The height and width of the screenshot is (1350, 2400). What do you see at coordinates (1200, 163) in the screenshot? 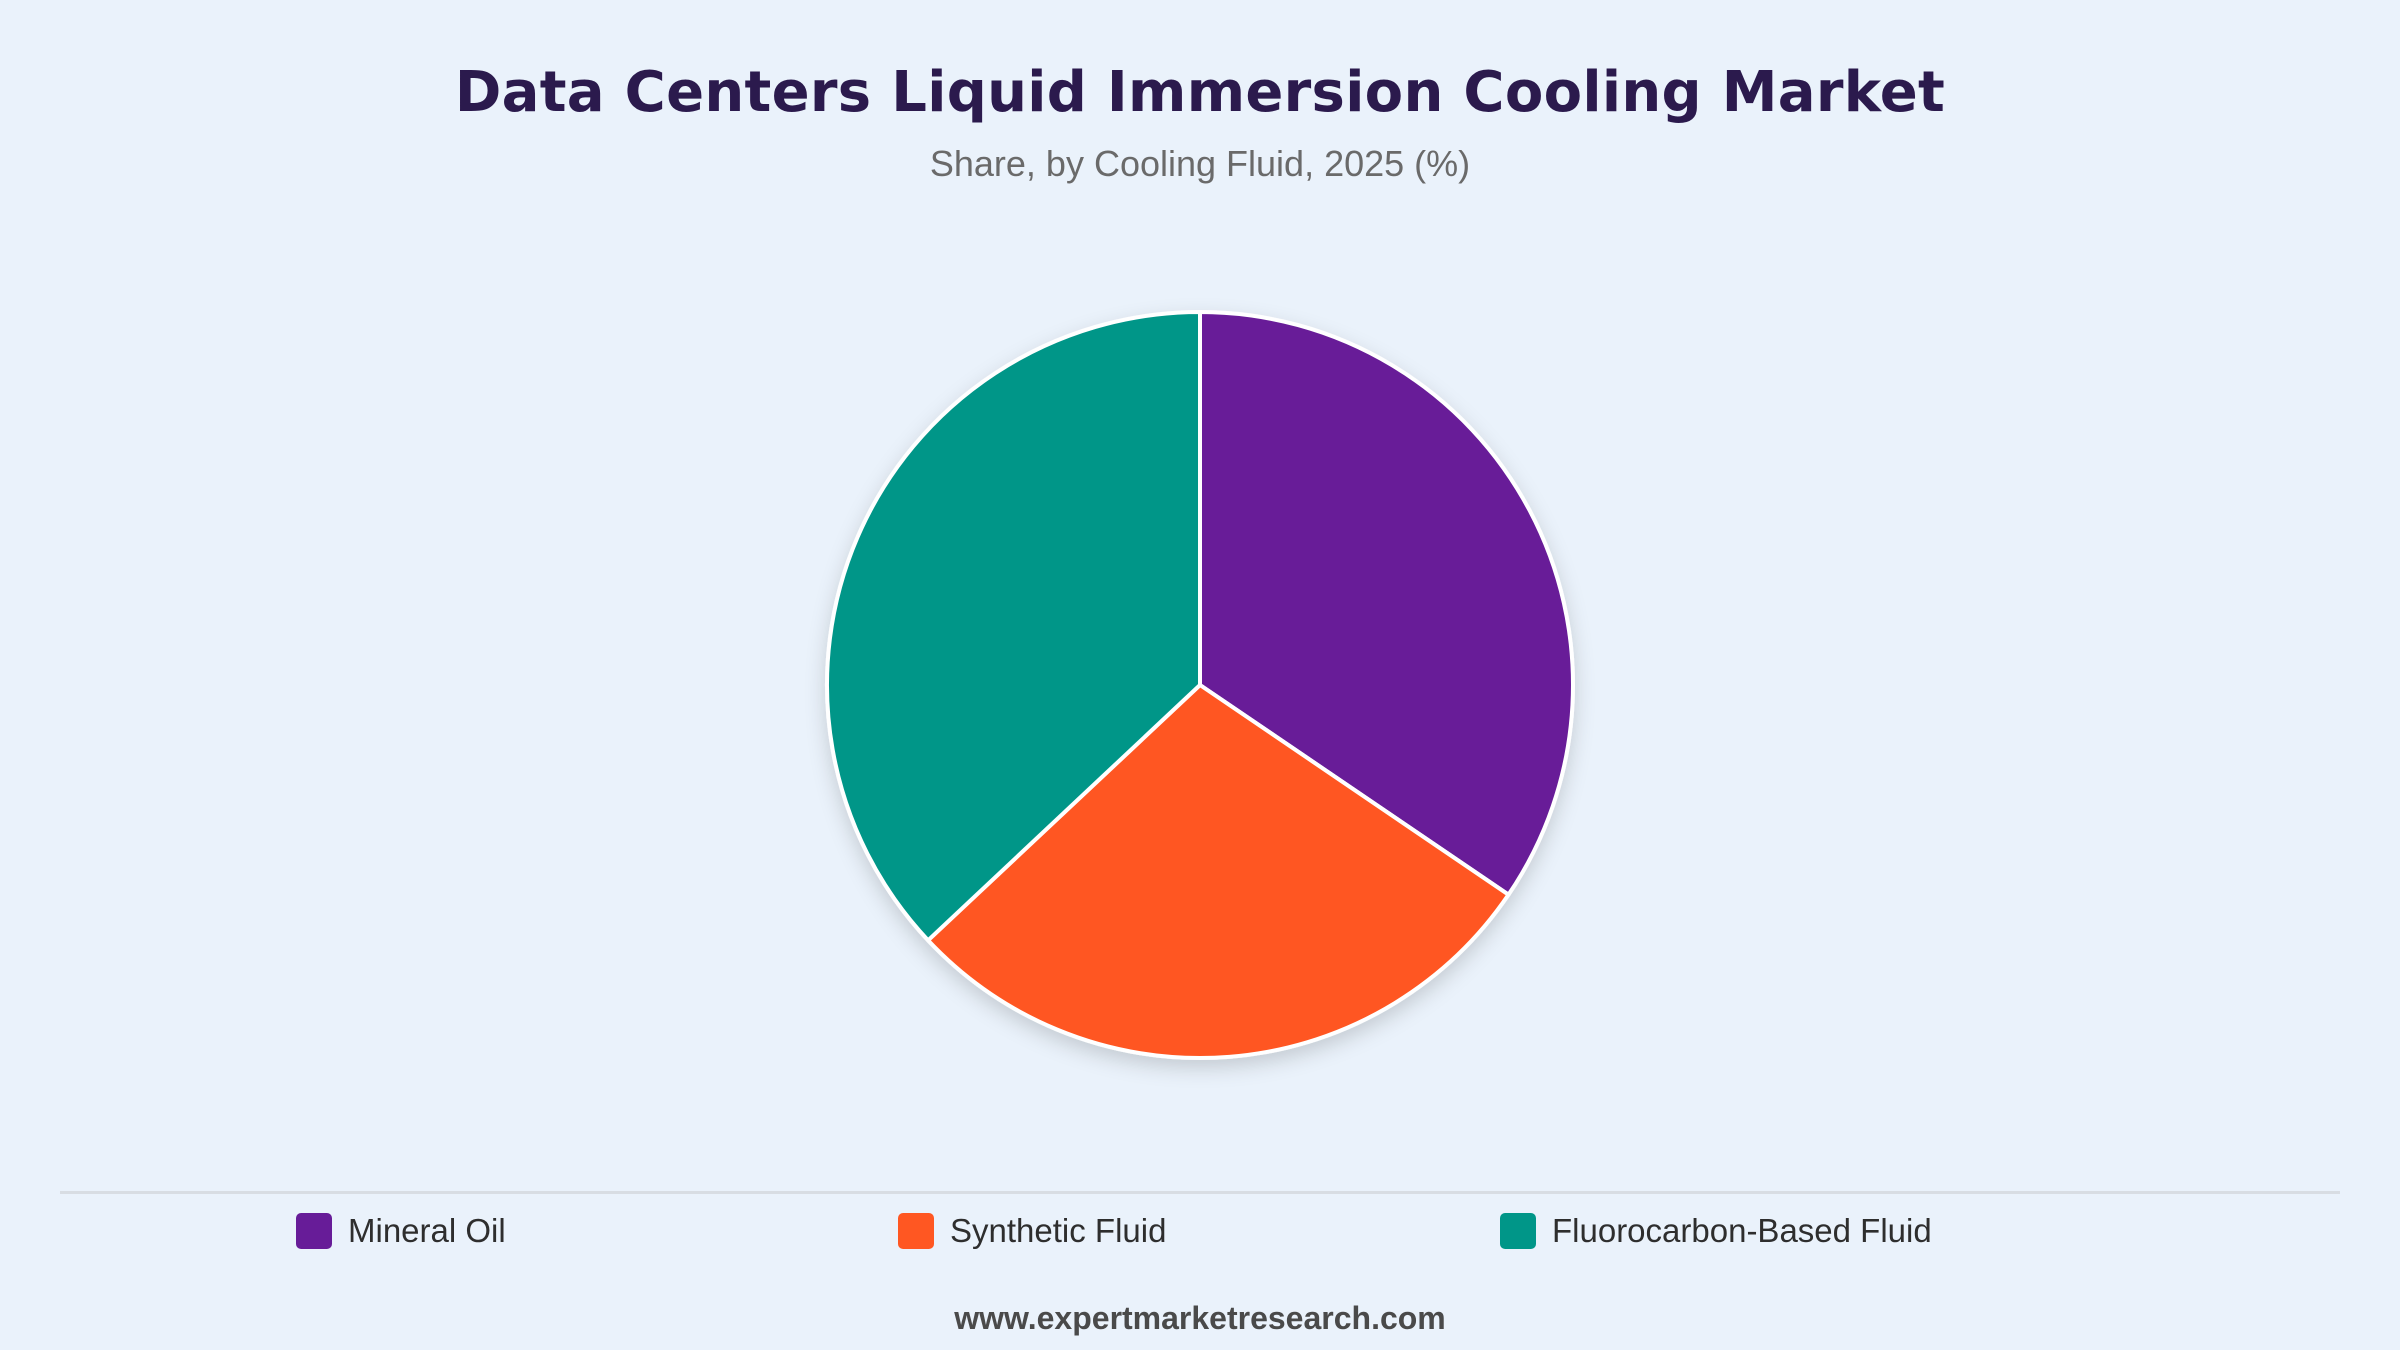
I see `chart-subtitle: Share, by Cooling Fluid, 2025 (%)` at bounding box center [1200, 163].